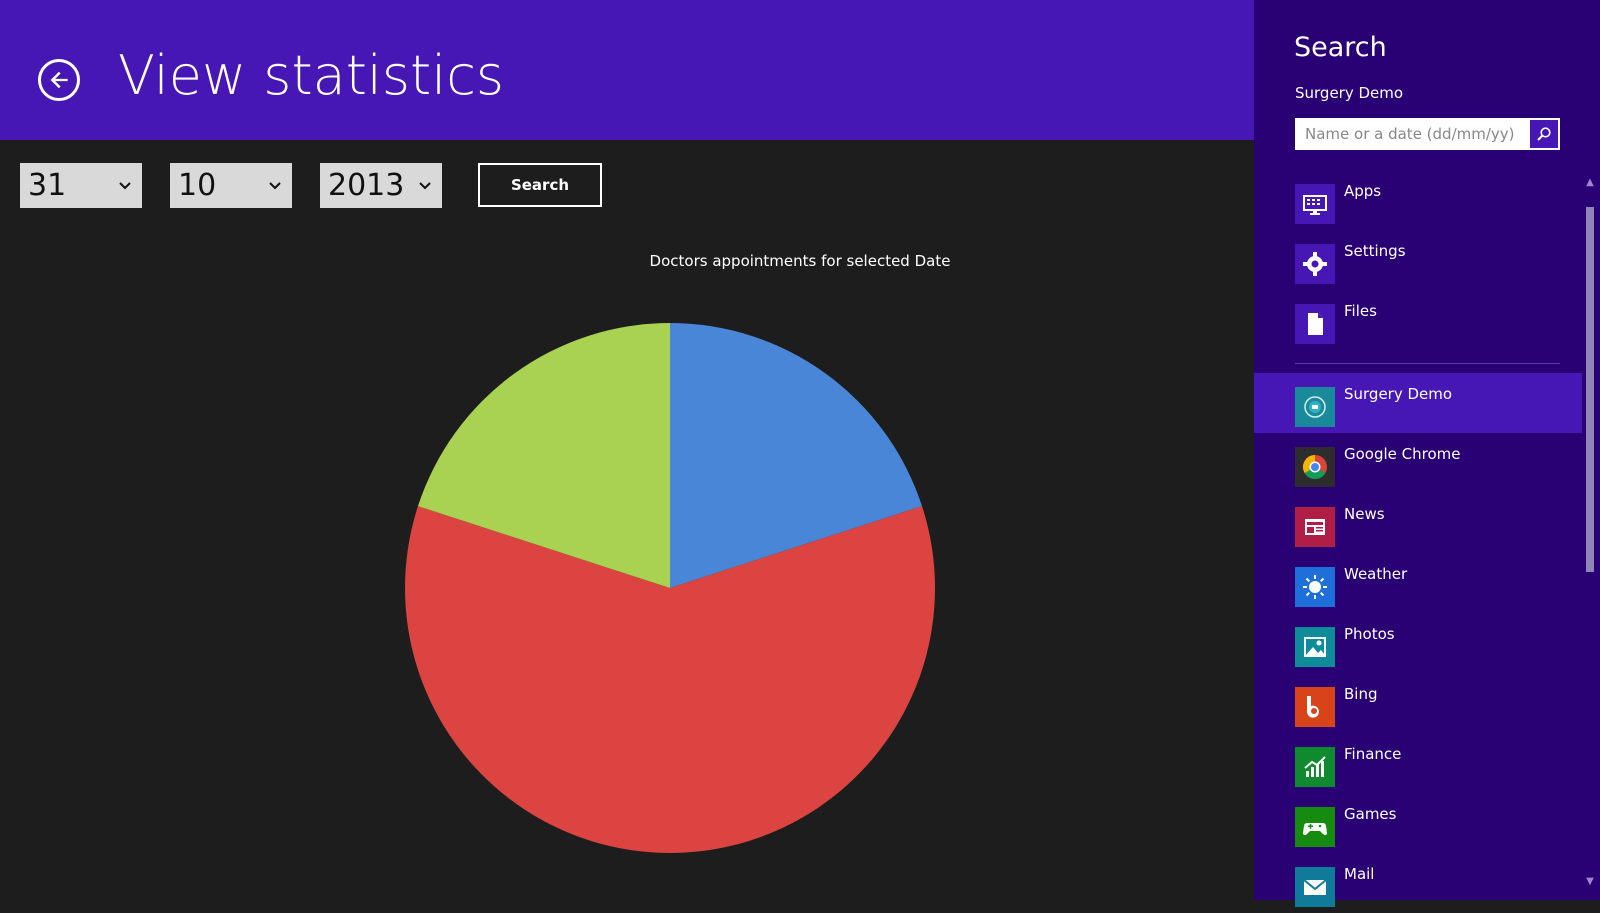  I want to click on apps-icon, so click(1315, 205).